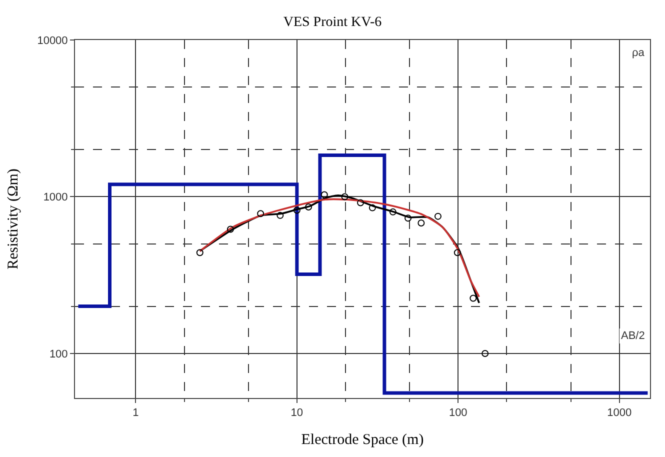 The image size is (665, 457). I want to click on x-tick-label: 100, so click(458, 413).